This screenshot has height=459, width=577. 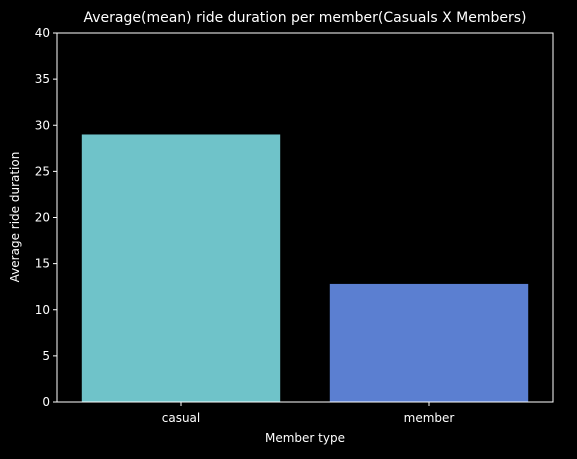 What do you see at coordinates (42, 33) in the screenshot?
I see `y-tick-label: 40` at bounding box center [42, 33].